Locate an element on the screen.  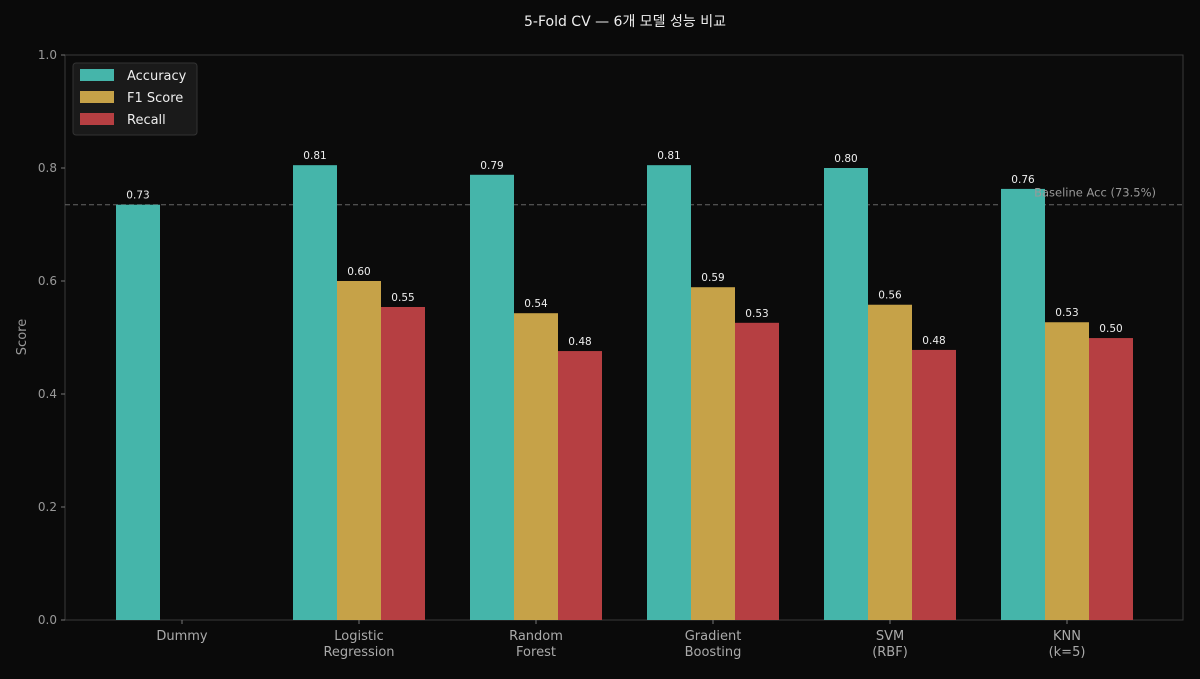
data-label: 0.73 is located at coordinates (137, 196).